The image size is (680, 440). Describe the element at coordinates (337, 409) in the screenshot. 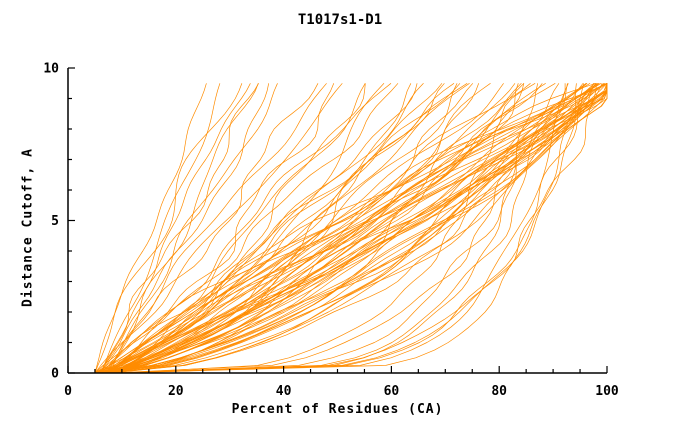

I see `x-axis-label: Percent of Residues (CA)` at that location.